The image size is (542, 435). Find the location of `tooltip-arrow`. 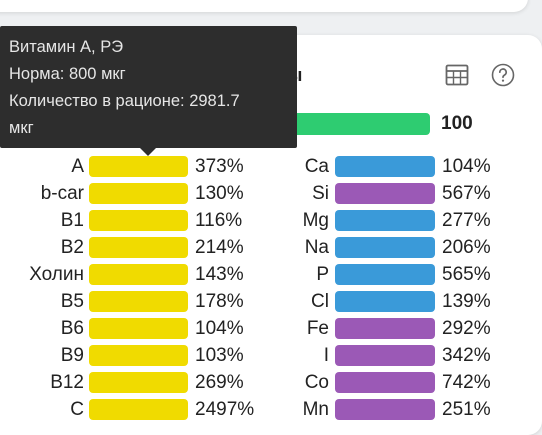

tooltip-arrow is located at coordinates (148, 152).